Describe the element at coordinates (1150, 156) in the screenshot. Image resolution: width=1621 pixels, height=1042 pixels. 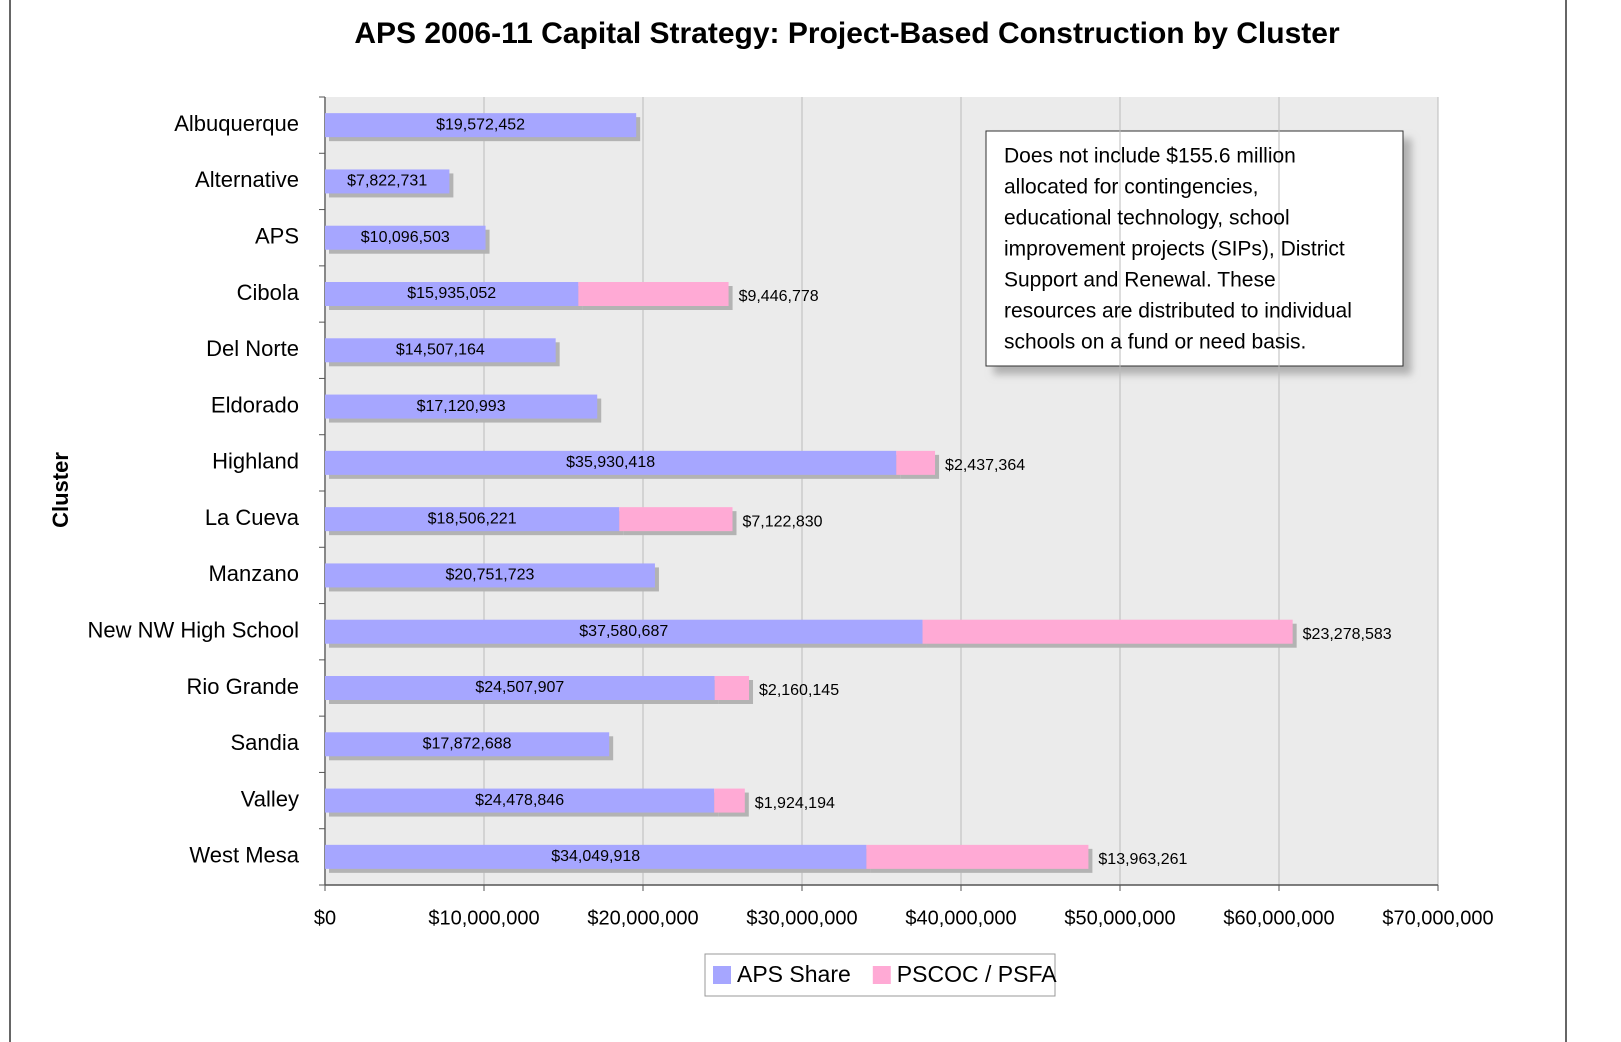
I see `annotation-line: Does not include $155.6 million` at that location.